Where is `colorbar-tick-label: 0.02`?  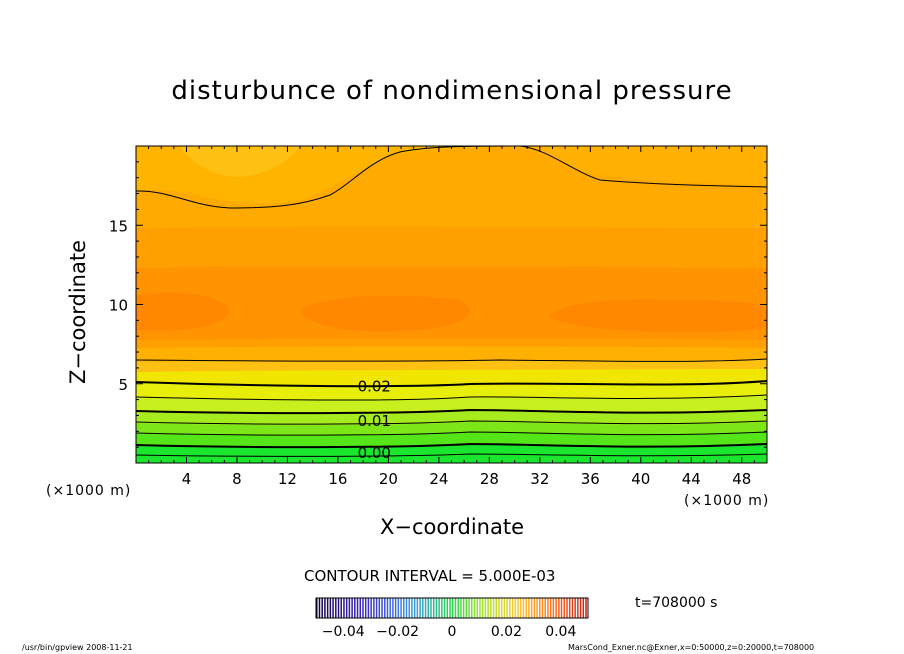 colorbar-tick-label: 0.02 is located at coordinates (506, 632).